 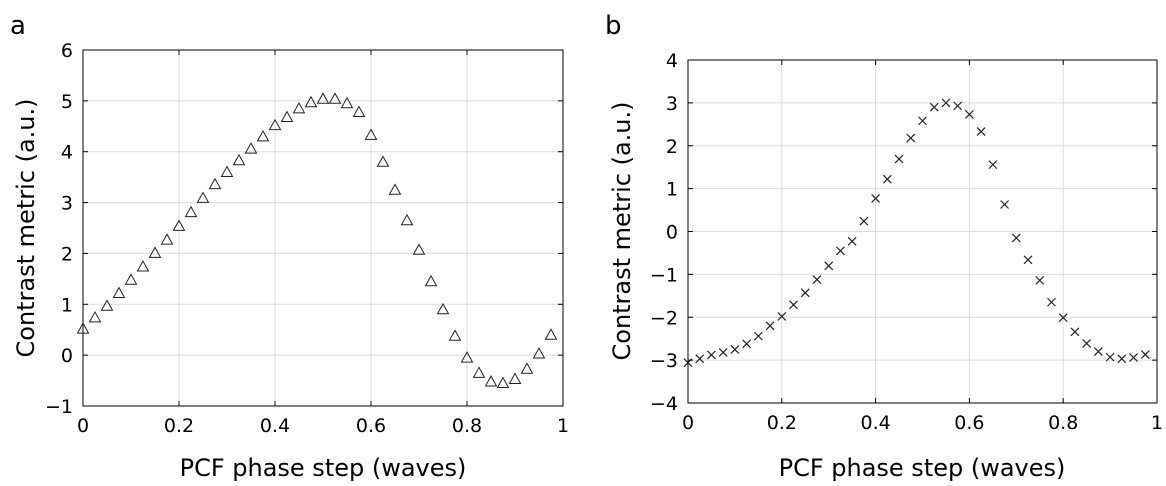 I want to click on panel-b-y-tick-label: 1, so click(x=672, y=190).